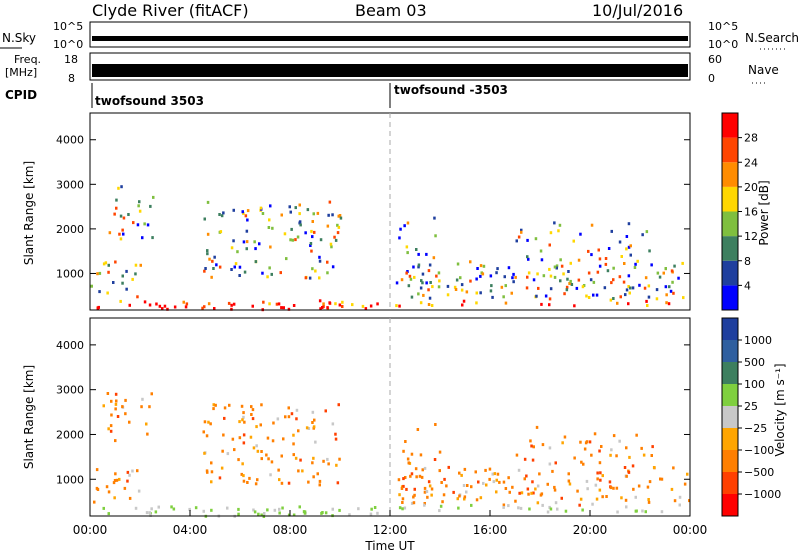 The image size is (800, 558). Describe the element at coordinates (70, 140) in the screenshot. I see `y-tick-label: 4000` at that location.